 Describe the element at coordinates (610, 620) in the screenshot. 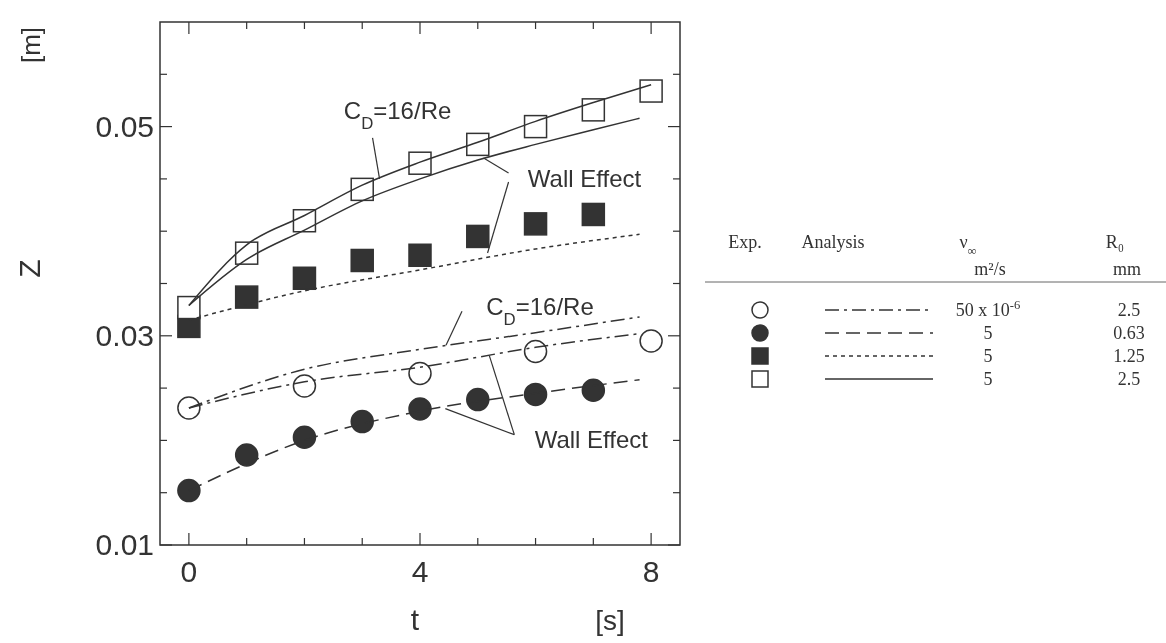

I see `text: [s]` at that location.